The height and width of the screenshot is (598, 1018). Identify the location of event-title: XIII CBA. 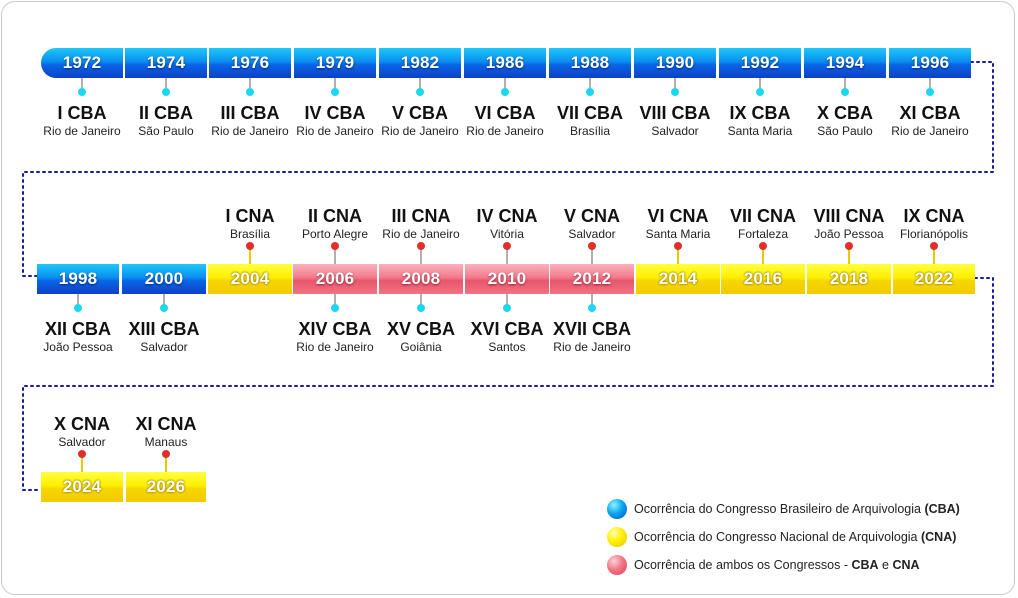
(164, 329).